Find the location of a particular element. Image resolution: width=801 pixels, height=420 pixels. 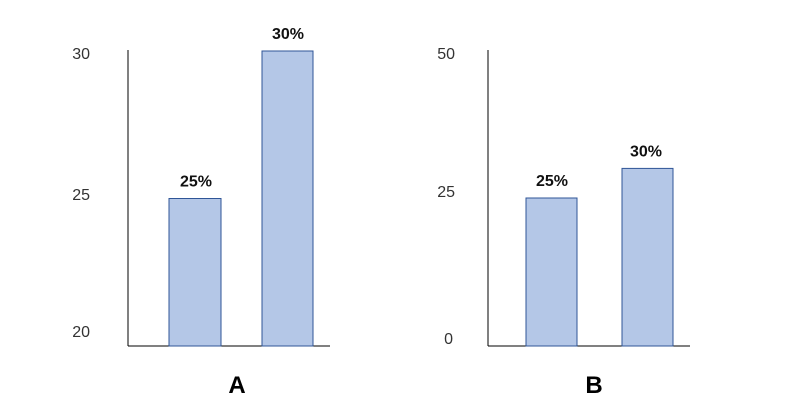

y-tick-a-25: 25 is located at coordinates (81, 195).